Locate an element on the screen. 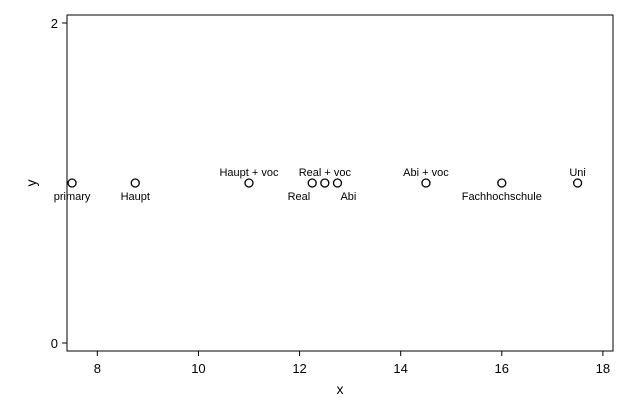 This screenshot has height=420, width=630. x-tick-label: 8 is located at coordinates (97, 368).